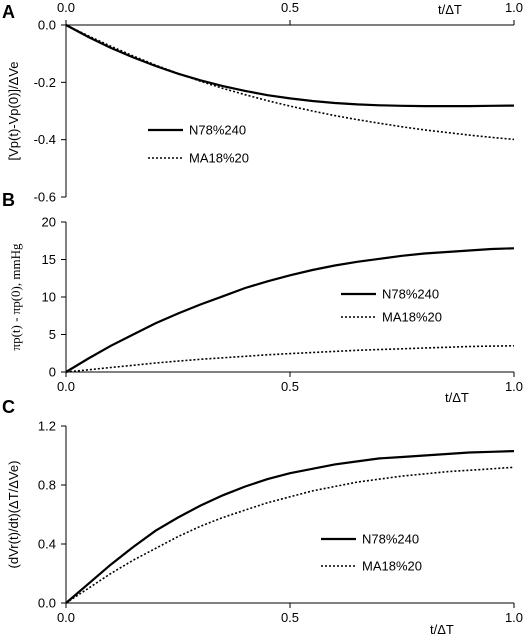 Image resolution: width=526 pixels, height=637 pixels. I want to click on y-tick-label: -0.6, so click(45, 197).